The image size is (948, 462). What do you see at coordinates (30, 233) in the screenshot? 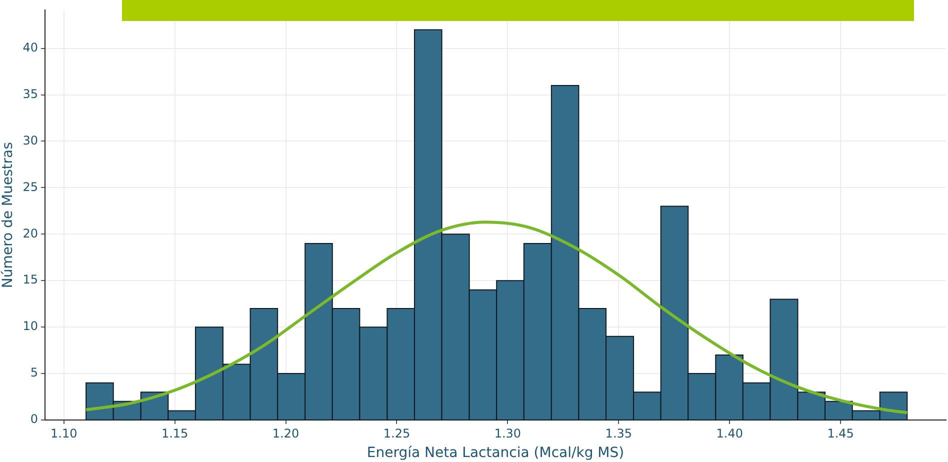
I see `y-tick-label: 20` at bounding box center [30, 233].